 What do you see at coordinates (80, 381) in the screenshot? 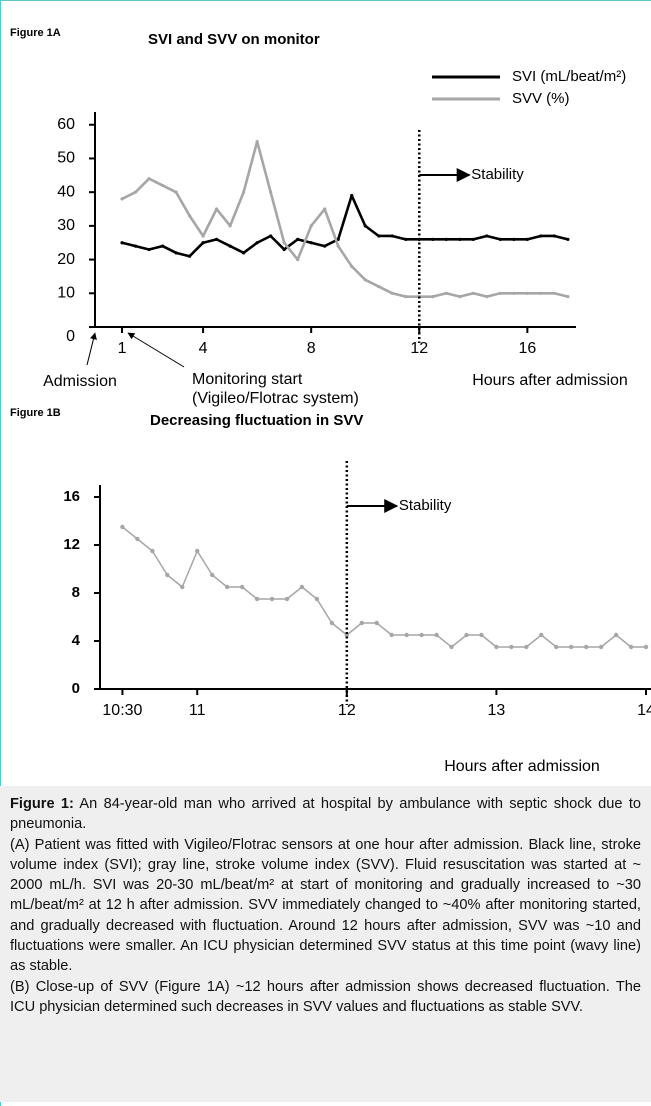
I see `annotation: Admission` at bounding box center [80, 381].